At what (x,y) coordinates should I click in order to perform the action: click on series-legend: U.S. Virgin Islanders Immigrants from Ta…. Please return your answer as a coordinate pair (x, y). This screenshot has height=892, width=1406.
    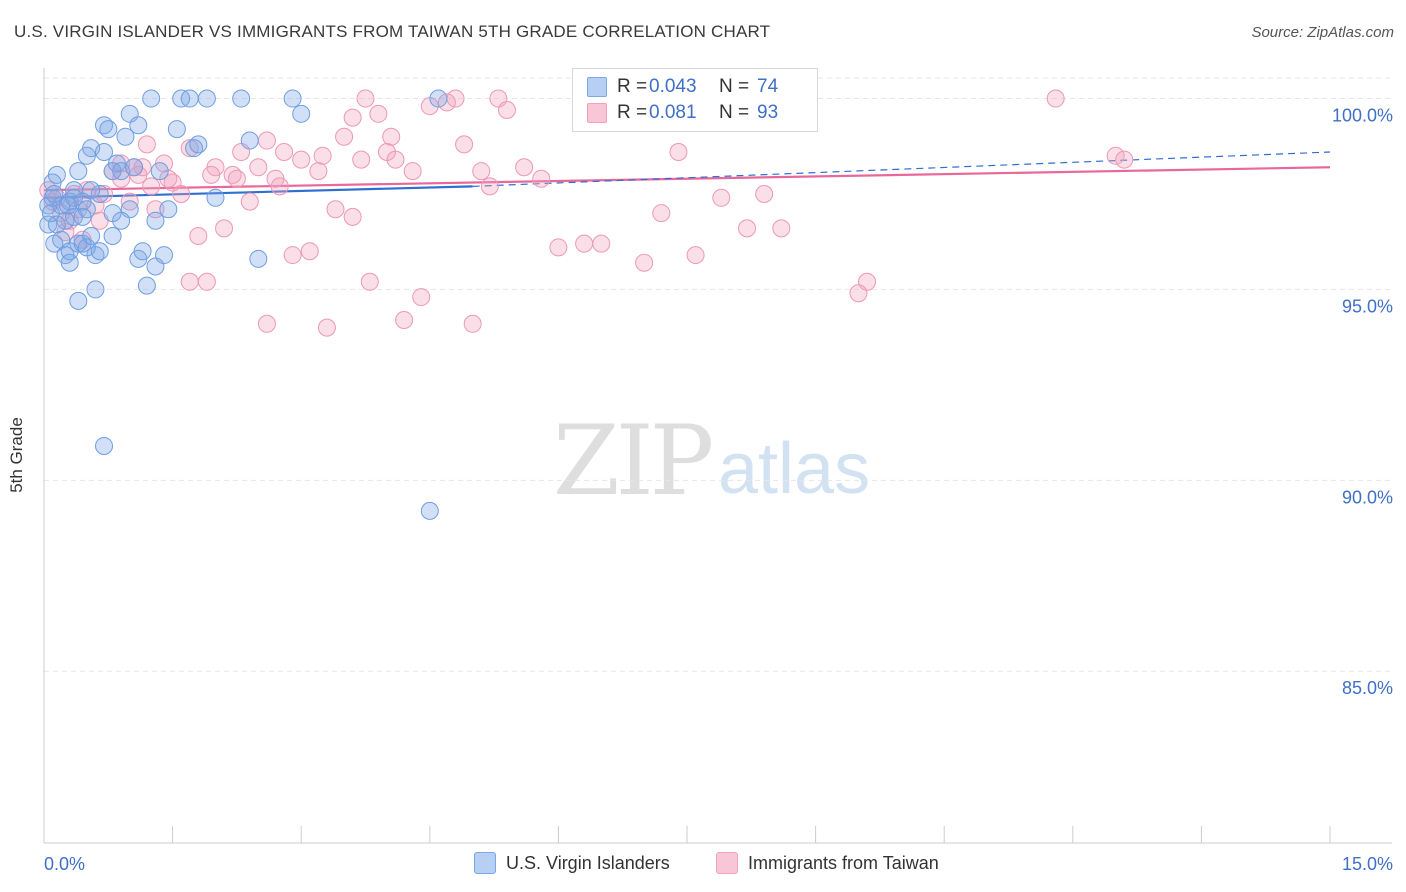
    Looking at the image, I should click on (703, 865).